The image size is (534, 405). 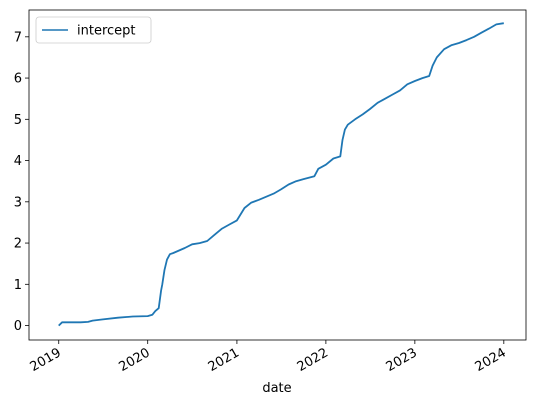 I want to click on y-tick-label: 1, so click(x=18, y=285).